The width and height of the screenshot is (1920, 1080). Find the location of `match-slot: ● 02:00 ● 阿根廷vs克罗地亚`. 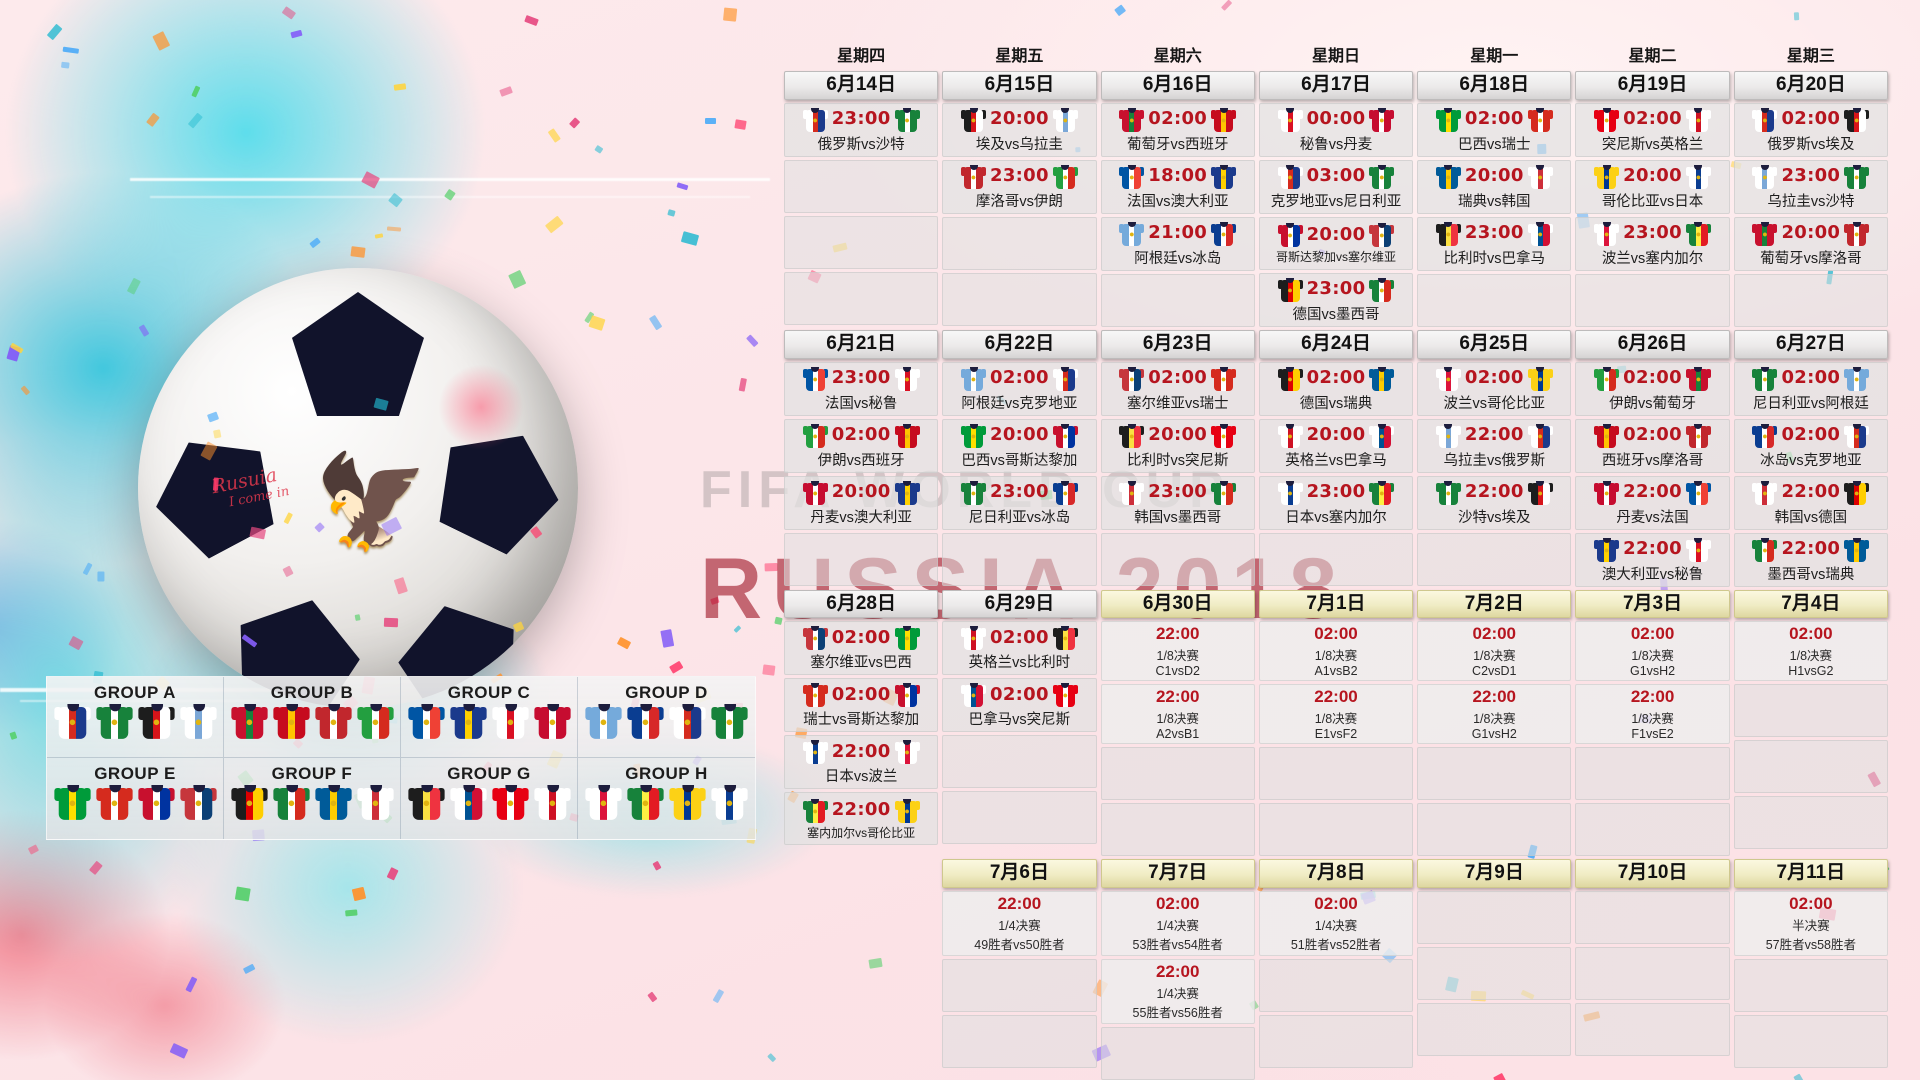

match-slot: ● 02:00 ● 阿根廷vs克罗地亚 is located at coordinates (1019, 388).